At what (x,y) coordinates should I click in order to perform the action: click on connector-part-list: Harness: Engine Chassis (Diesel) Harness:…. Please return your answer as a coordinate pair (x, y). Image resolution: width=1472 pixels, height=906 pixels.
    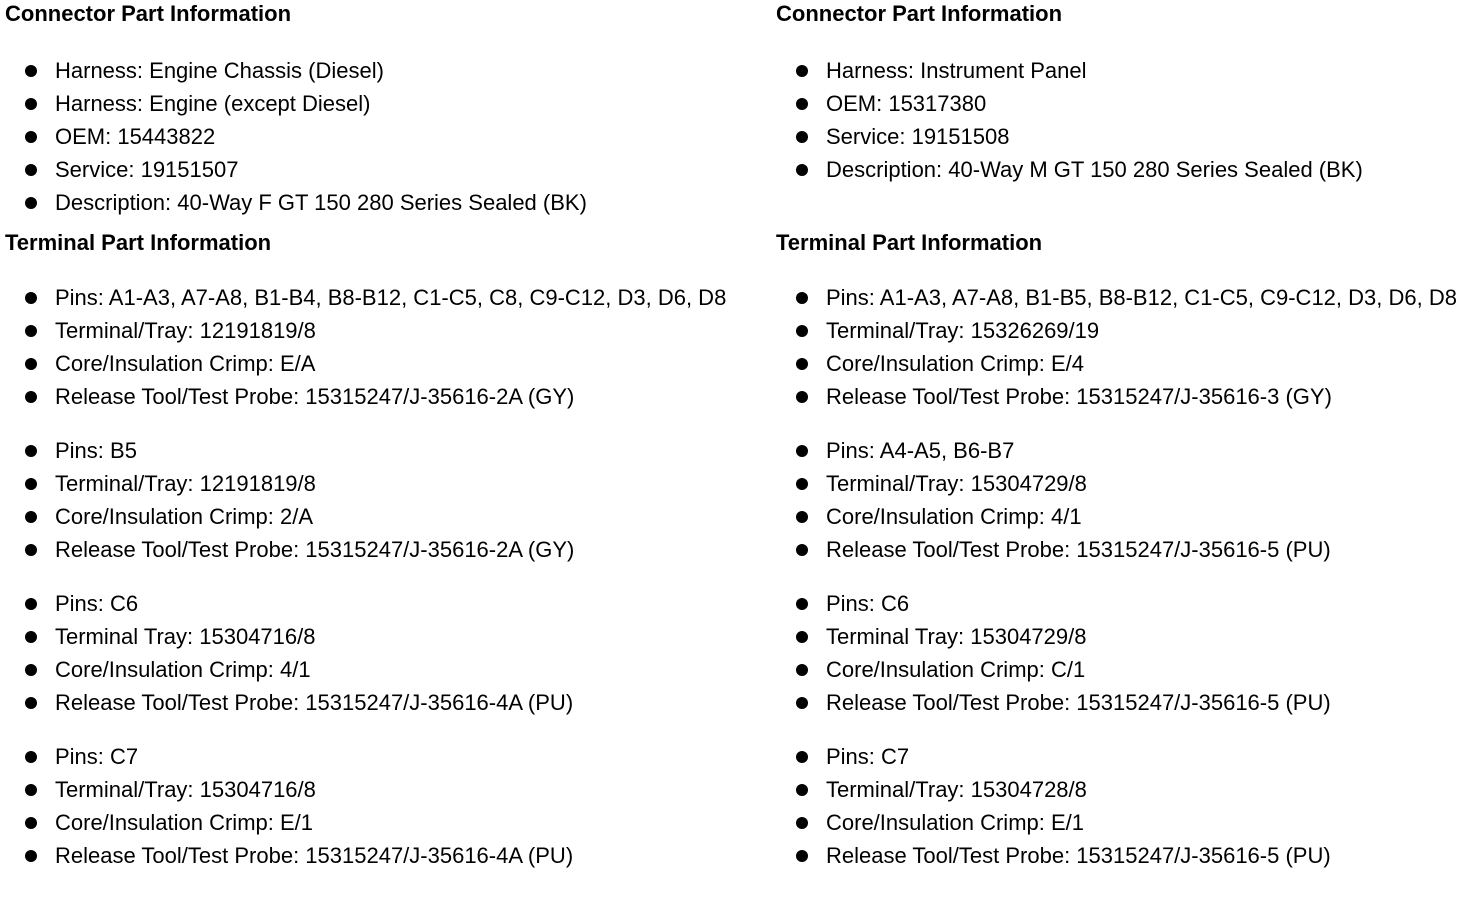
    Looking at the image, I should click on (385, 136).